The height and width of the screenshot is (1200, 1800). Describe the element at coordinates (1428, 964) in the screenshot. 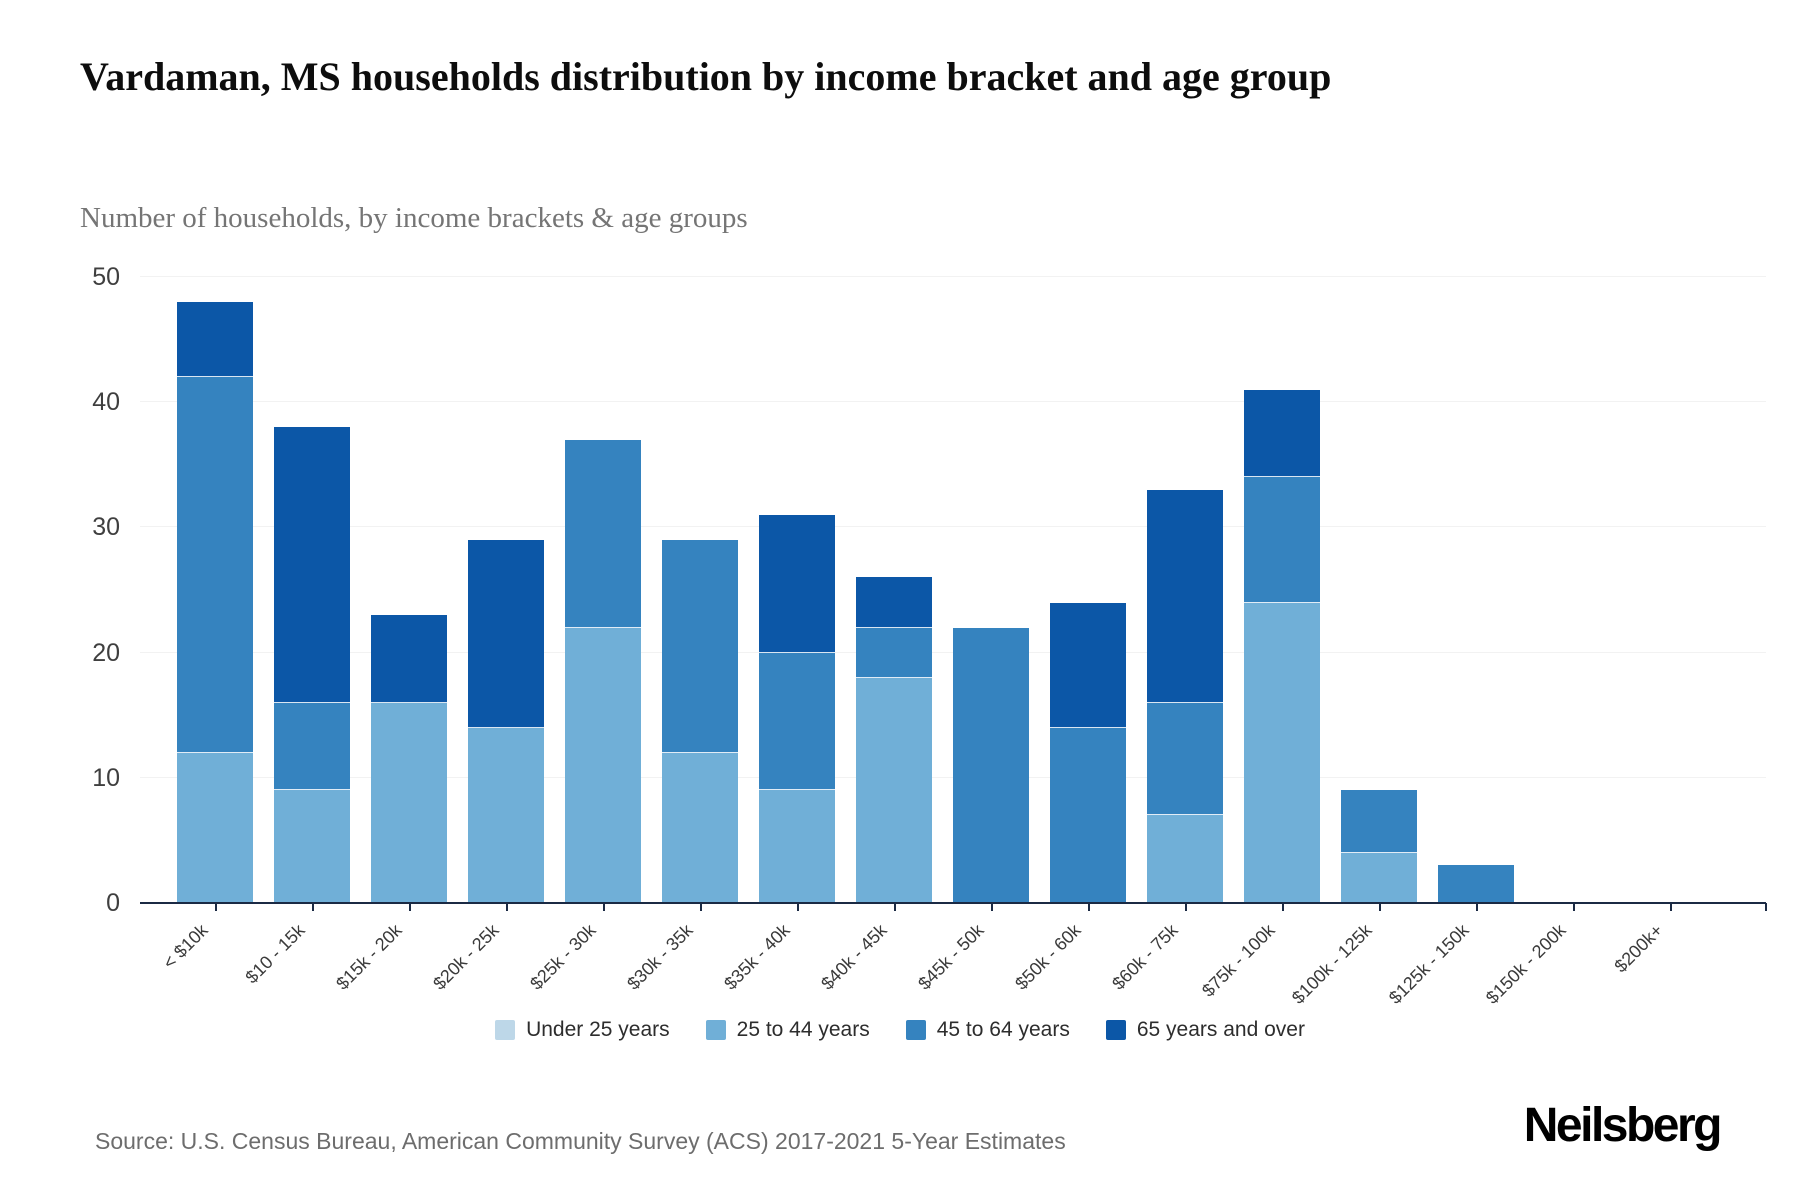

I see `x-axis-label: $125k - 150k` at that location.